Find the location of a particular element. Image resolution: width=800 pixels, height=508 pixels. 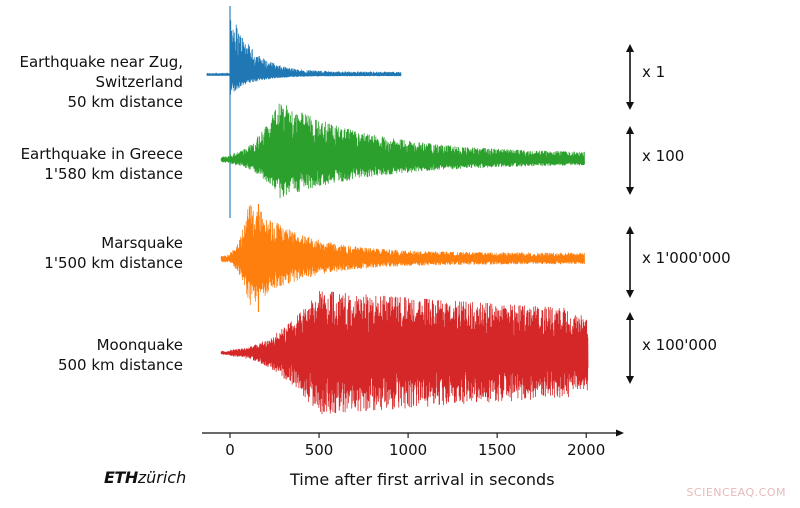

x-tick-label-1500: 1500 is located at coordinates (497, 450).